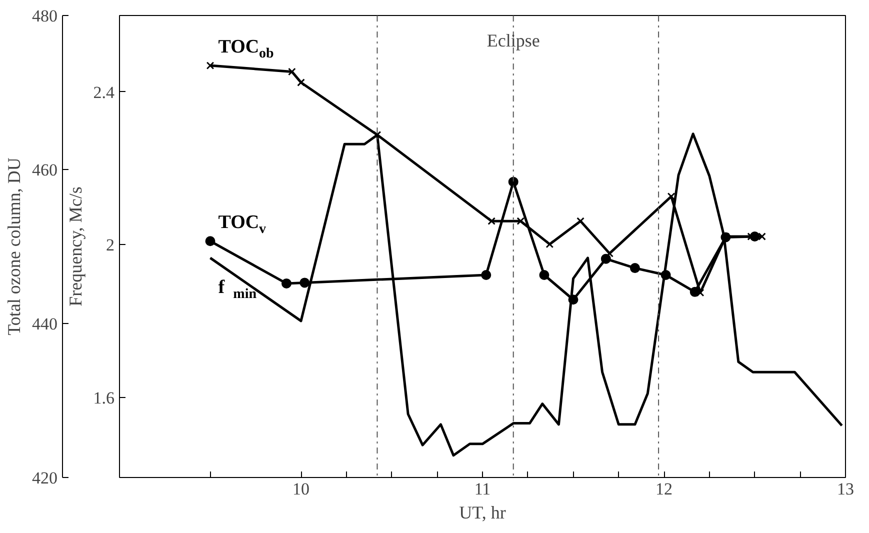 Image resolution: width=869 pixels, height=533 pixels. What do you see at coordinates (45, 16) in the screenshot?
I see `y-tick-label: 480` at bounding box center [45, 16].